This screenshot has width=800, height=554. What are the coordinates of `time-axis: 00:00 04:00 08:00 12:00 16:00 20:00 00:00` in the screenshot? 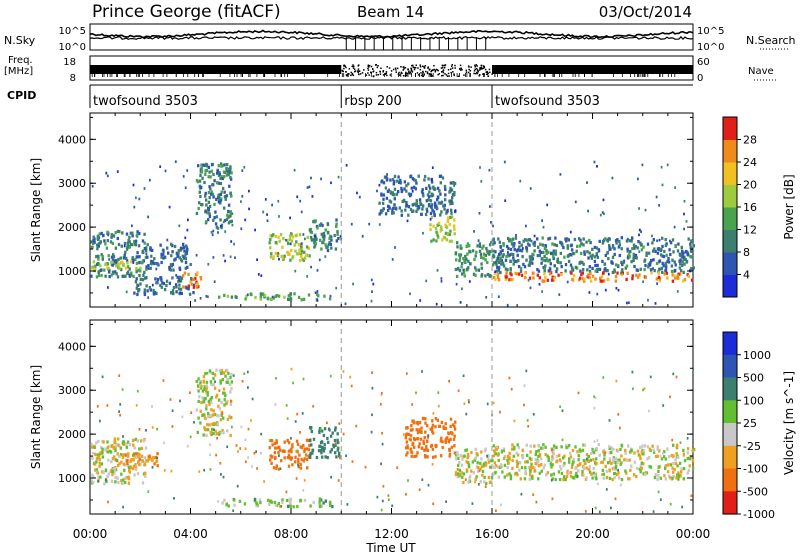 It's located at (392, 534).